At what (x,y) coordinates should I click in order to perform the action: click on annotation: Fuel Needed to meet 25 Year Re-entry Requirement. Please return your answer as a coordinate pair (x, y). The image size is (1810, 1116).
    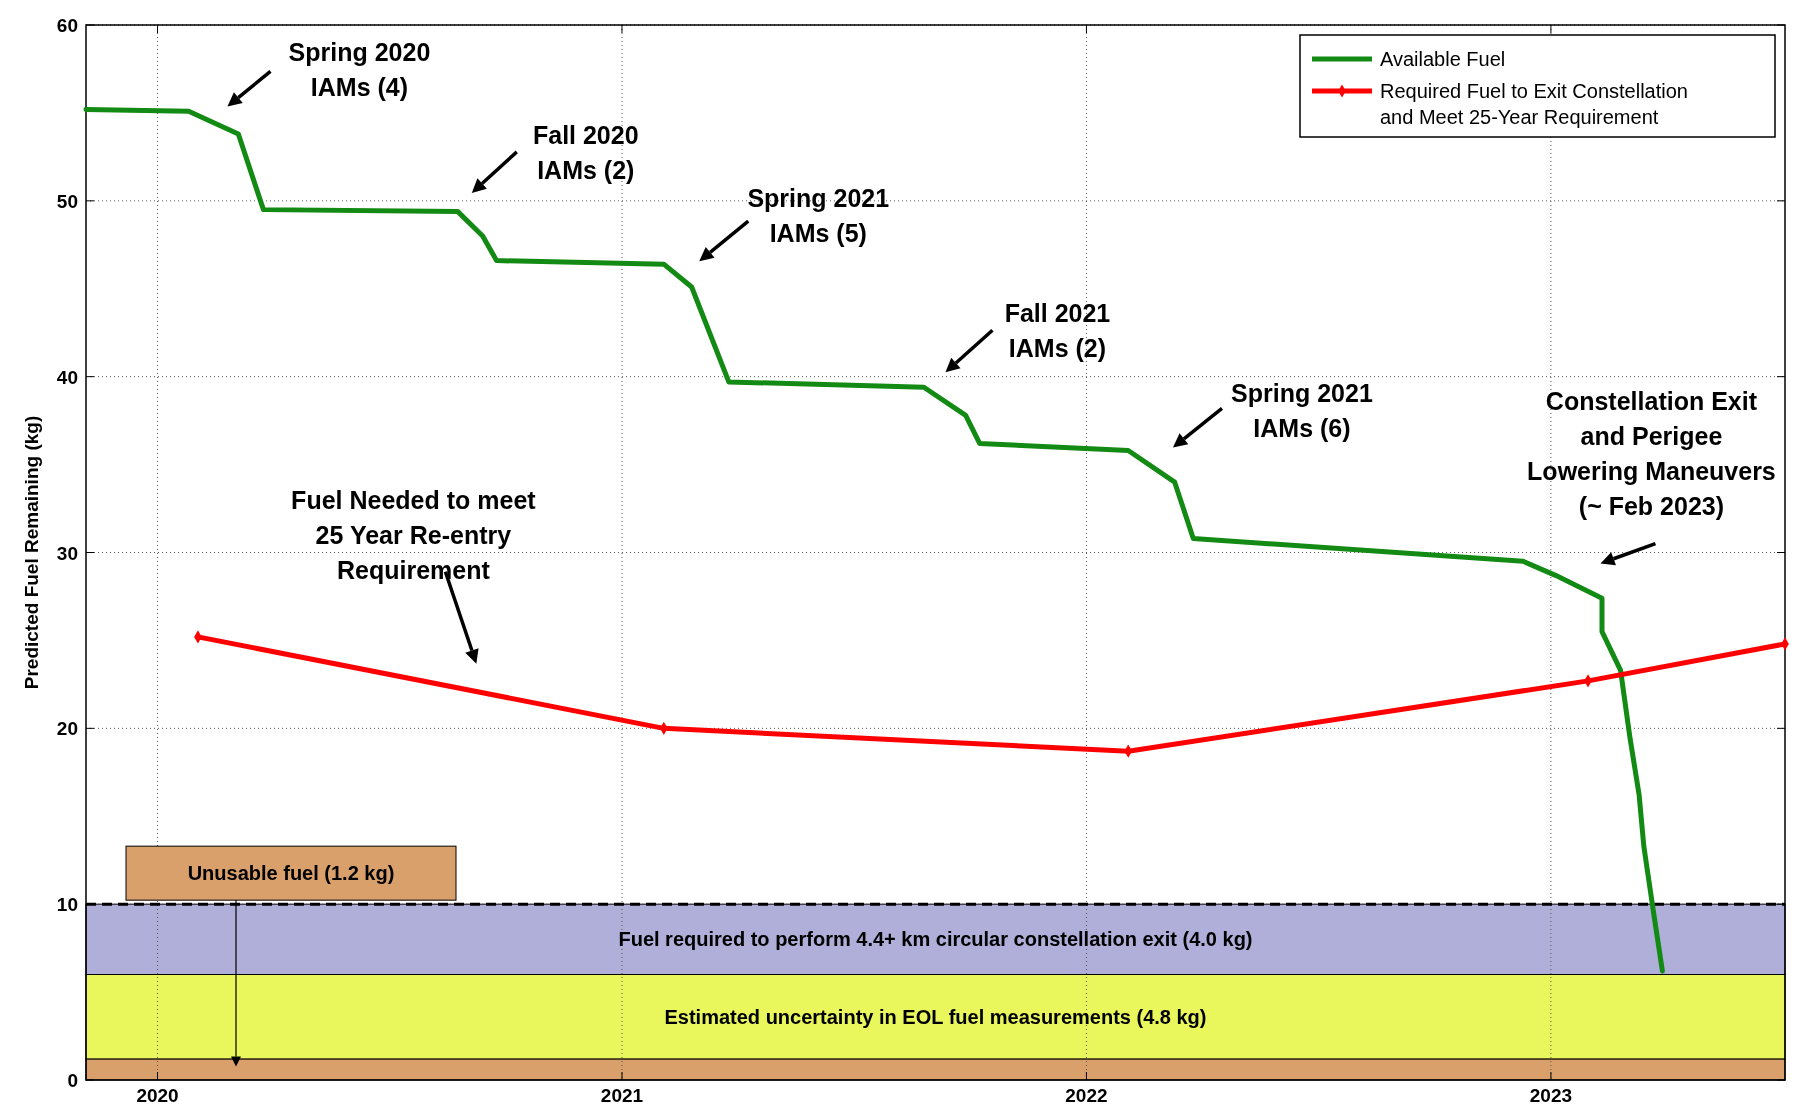
    Looking at the image, I should click on (414, 534).